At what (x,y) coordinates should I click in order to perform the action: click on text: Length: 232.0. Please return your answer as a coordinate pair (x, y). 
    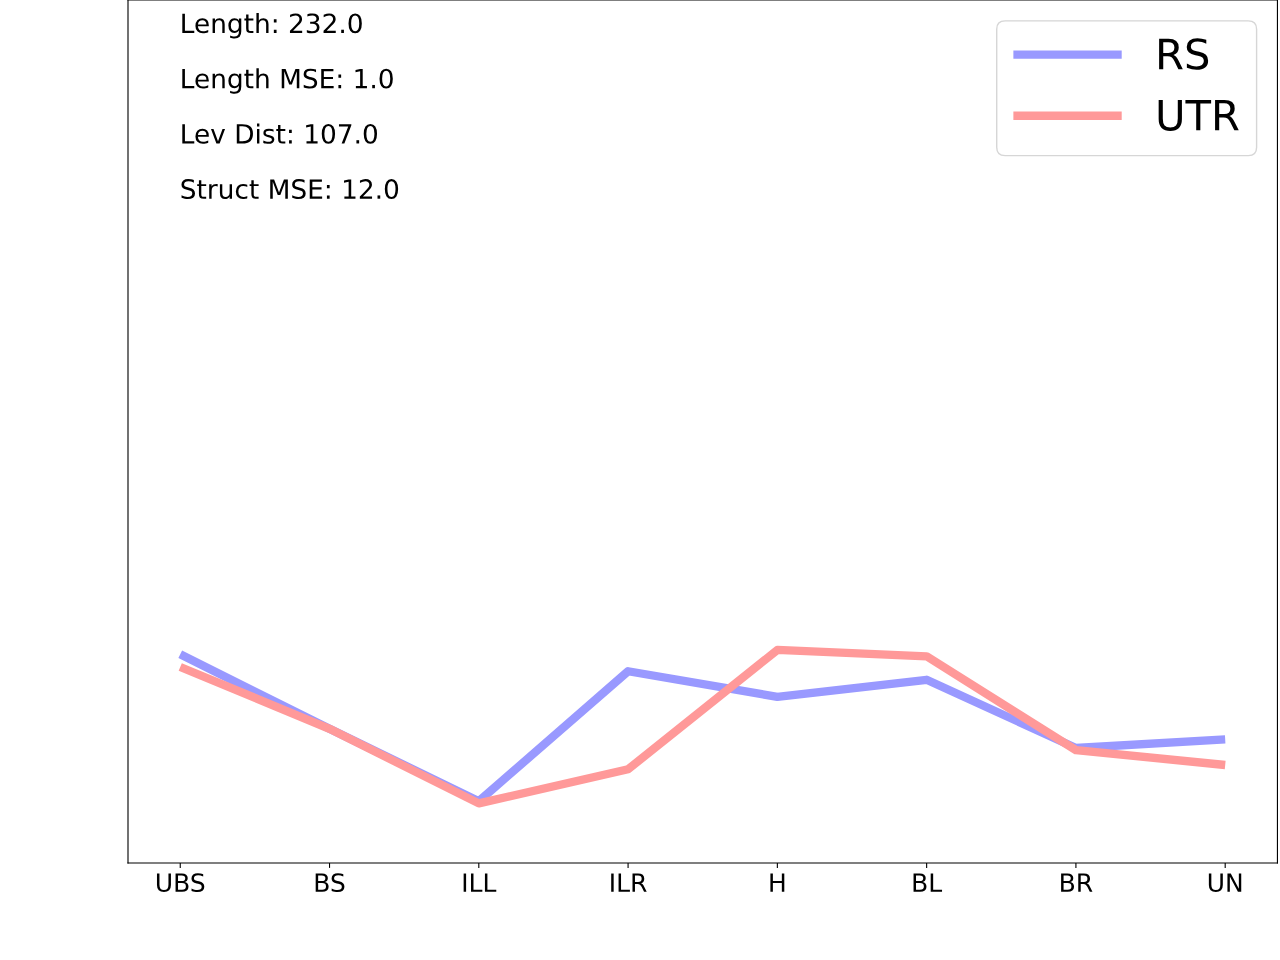
    Looking at the image, I should click on (272, 25).